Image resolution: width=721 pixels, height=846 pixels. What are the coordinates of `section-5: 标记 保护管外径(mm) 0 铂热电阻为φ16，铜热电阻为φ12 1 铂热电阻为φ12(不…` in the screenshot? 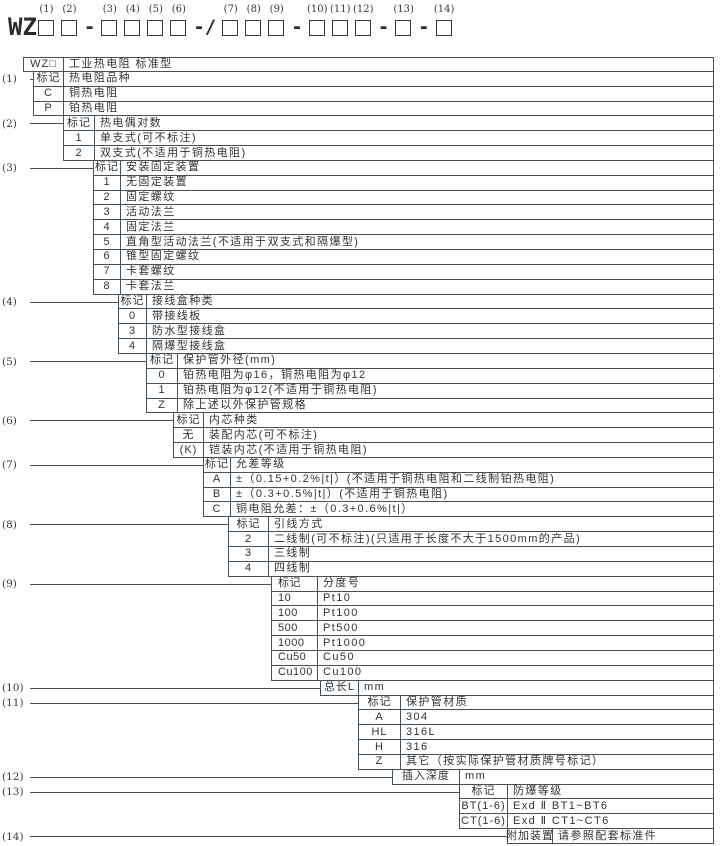 It's located at (430, 384).